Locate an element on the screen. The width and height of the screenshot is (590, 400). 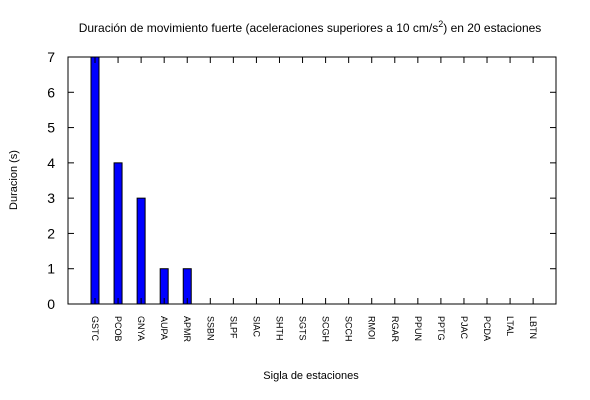
x-axis-label: Sigla de estaciones is located at coordinates (311, 376).